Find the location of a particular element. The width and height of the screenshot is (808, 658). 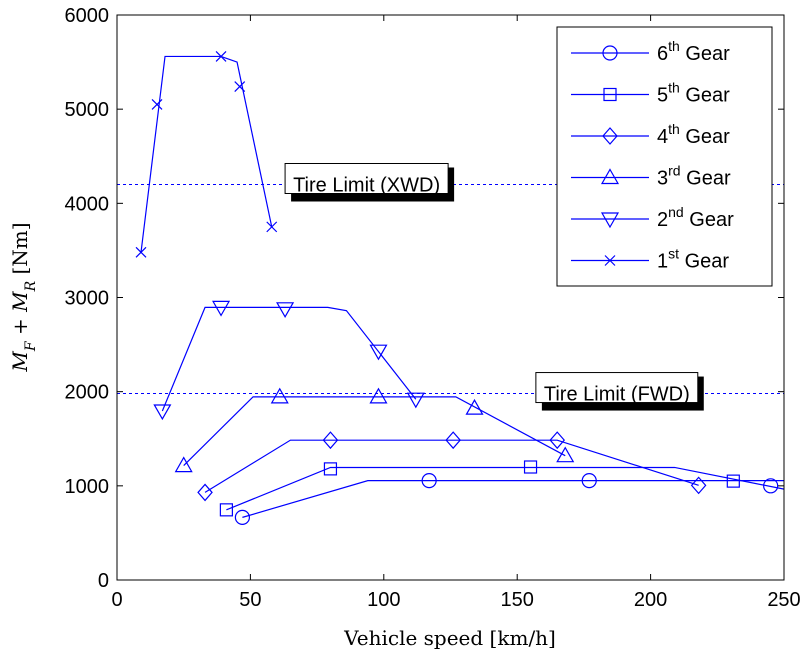

y-label-unit: [Nm] is located at coordinates (20, 251).